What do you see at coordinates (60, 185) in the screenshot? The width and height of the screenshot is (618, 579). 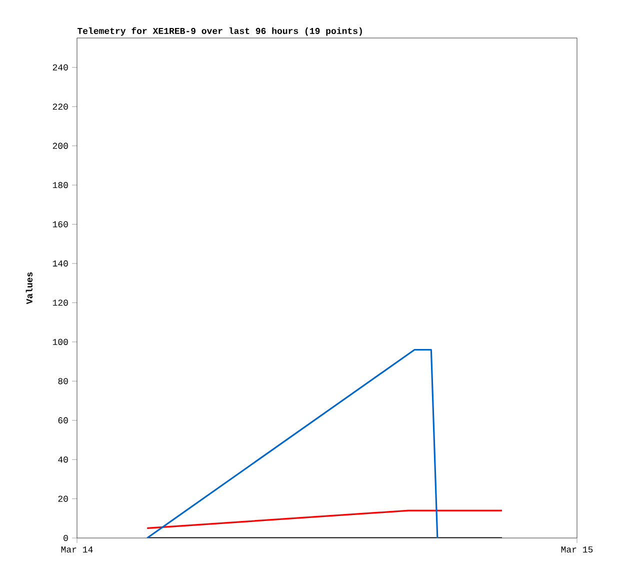 I see `y-tick-label: 180` at bounding box center [60, 185].